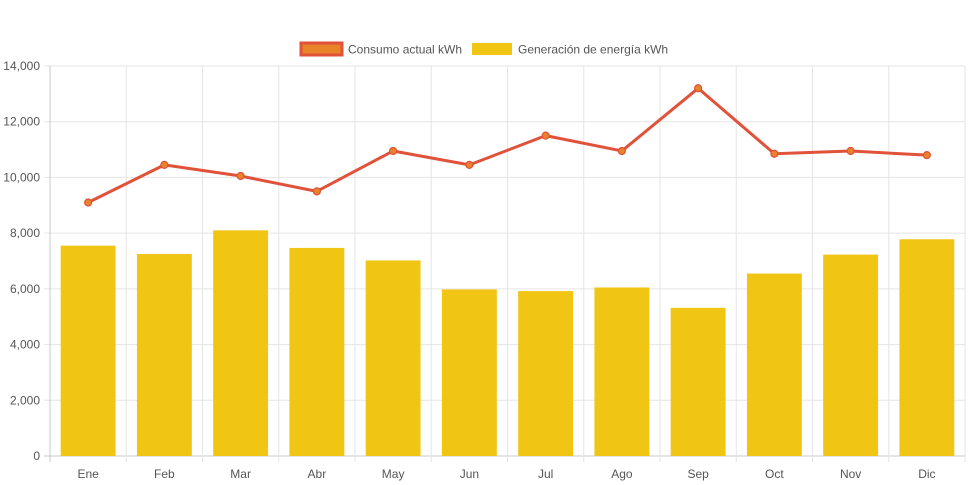 The height and width of the screenshot is (485, 971). What do you see at coordinates (240, 474) in the screenshot?
I see `x-tick-label: Mar` at bounding box center [240, 474].